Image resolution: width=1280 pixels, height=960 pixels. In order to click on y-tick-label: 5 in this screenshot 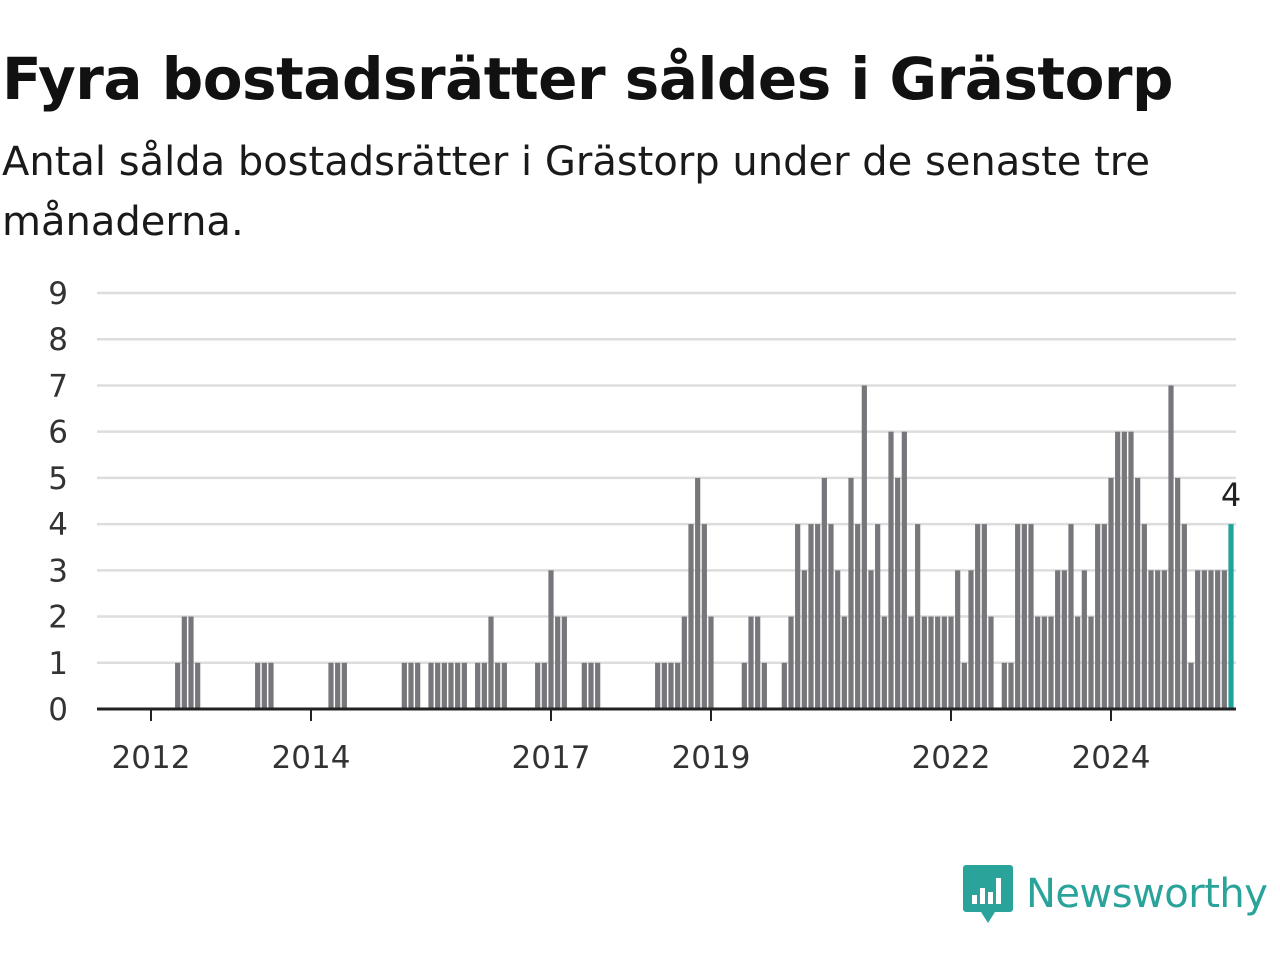, I will do `click(58, 479)`.